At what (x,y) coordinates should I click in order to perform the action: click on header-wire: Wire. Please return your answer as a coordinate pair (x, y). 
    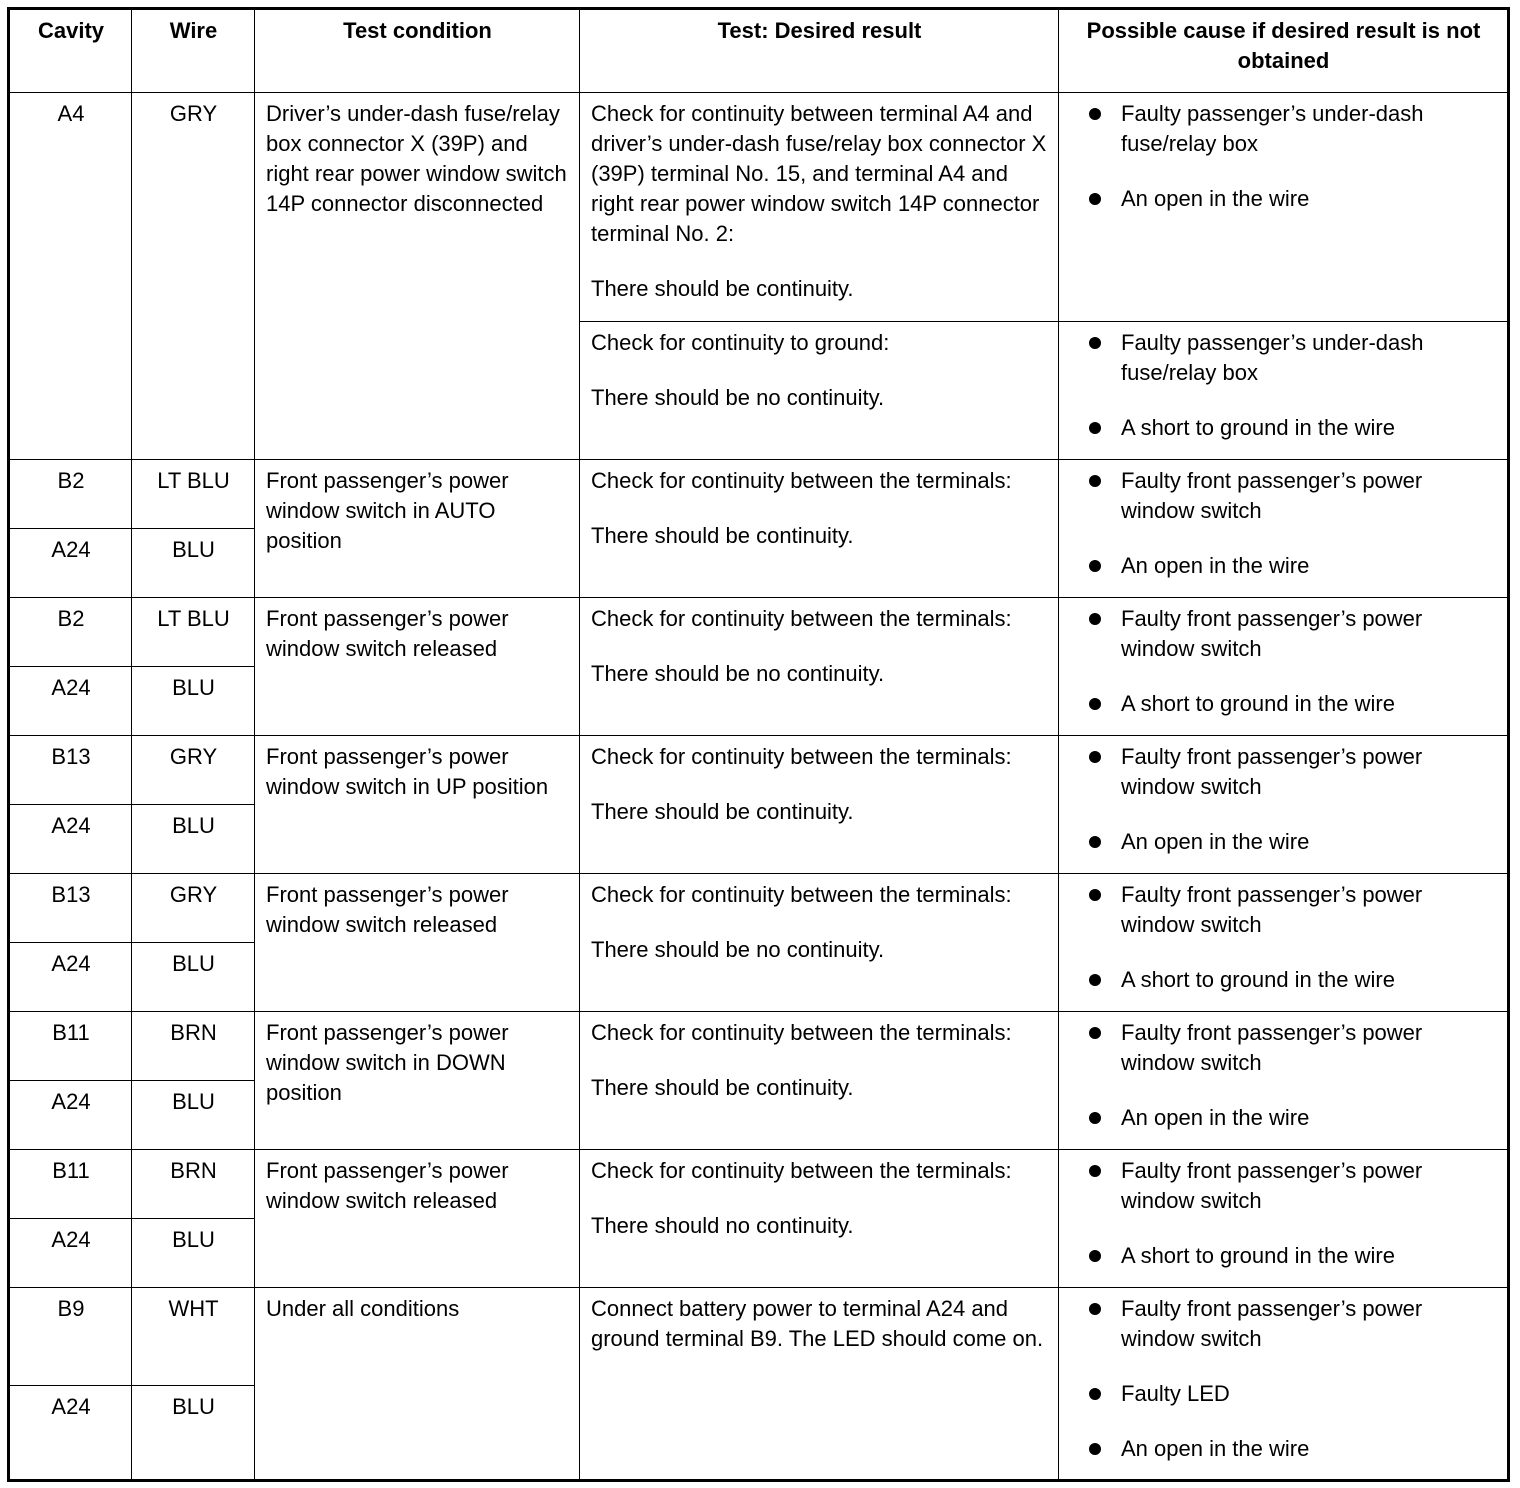
    Looking at the image, I should click on (193, 50).